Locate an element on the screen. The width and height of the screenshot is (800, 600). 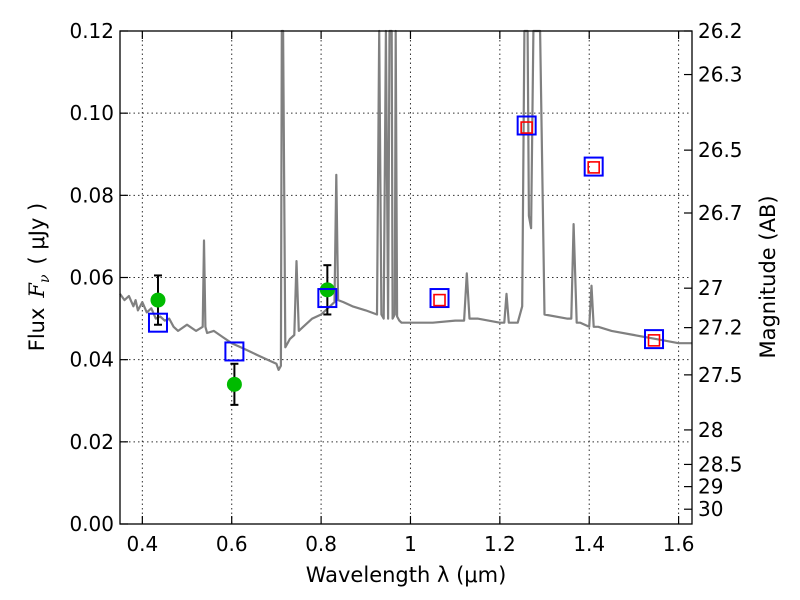
right-tick-label: 30 is located at coordinates (710, 509).